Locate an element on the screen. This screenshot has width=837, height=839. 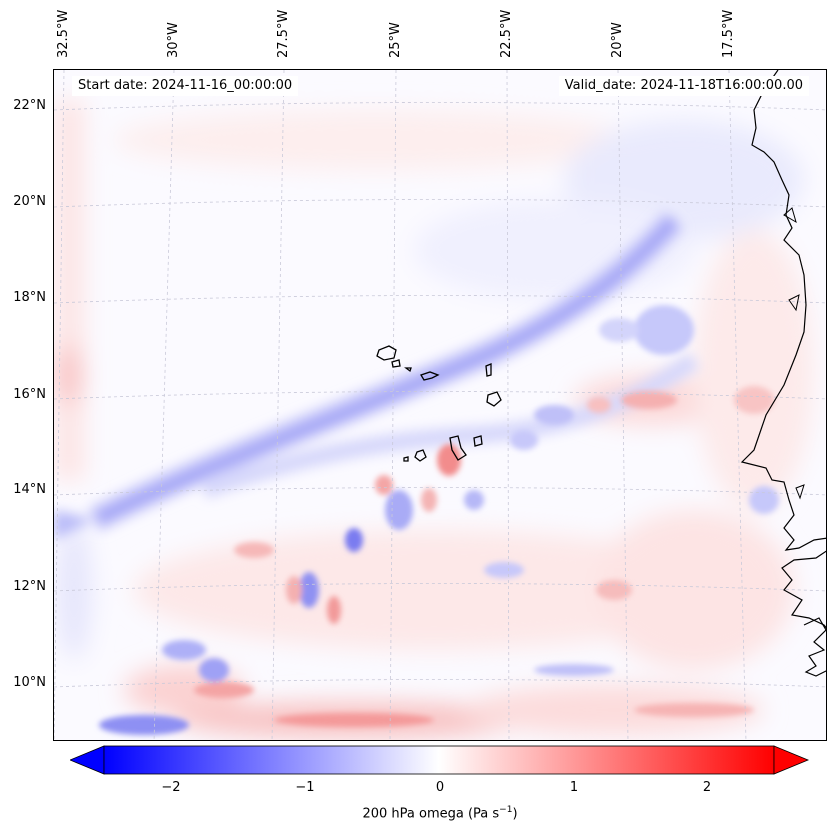
colorbar is located at coordinates (440, 760).